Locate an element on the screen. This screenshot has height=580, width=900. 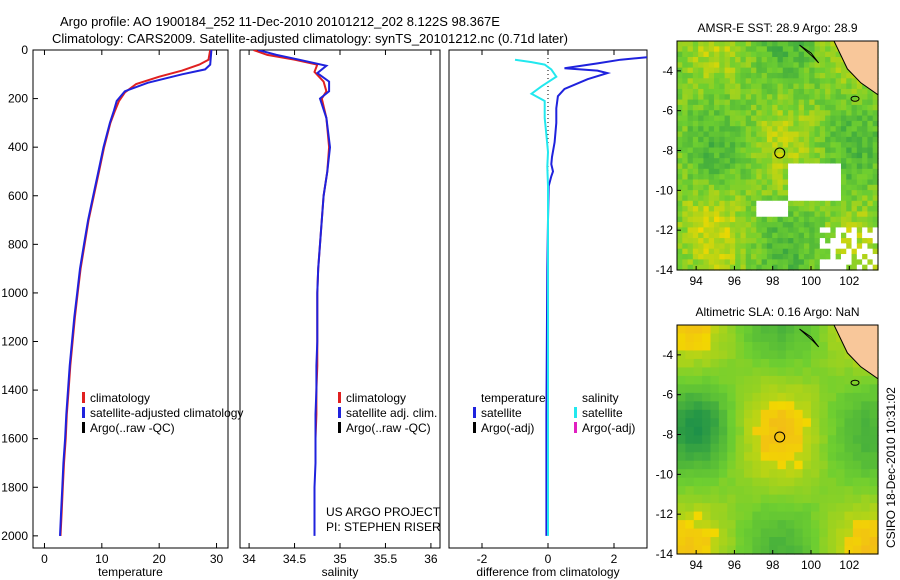
sst_map-ytick-label: -8 is located at coordinates (667, 151).